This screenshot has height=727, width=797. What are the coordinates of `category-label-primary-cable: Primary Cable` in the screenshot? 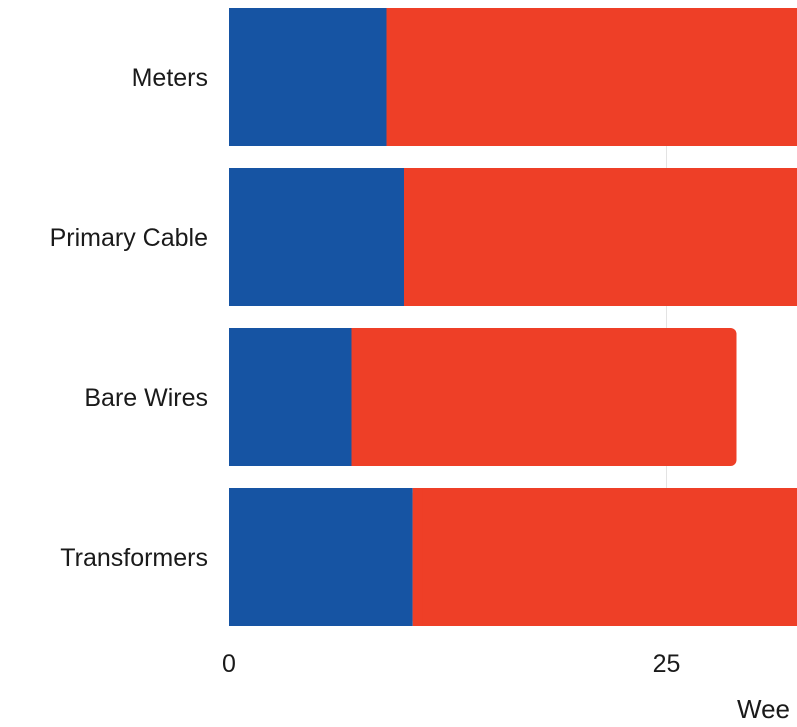 It's located at (129, 238).